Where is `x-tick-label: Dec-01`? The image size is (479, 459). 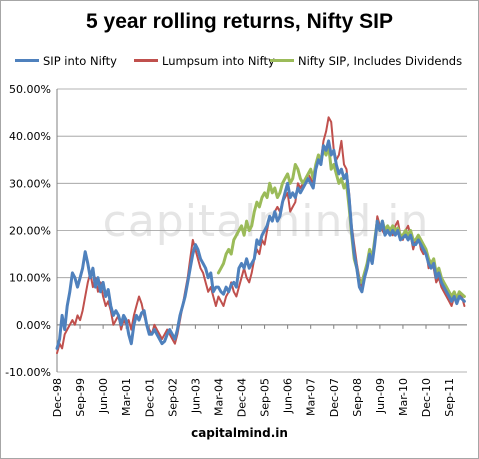
x-tick-label: Dec-01 is located at coordinates (149, 397).